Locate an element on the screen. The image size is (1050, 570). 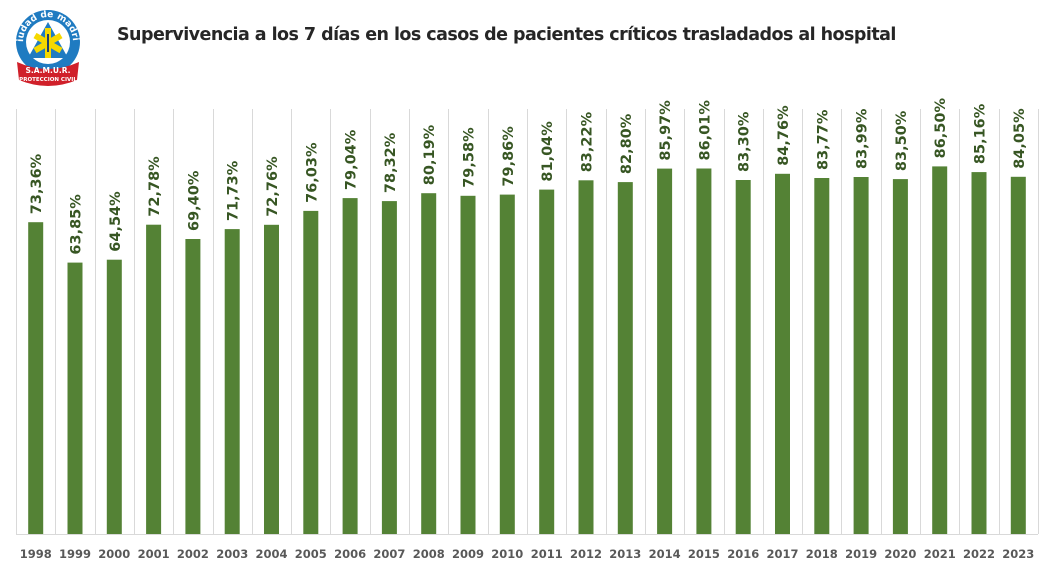
data-label-2002: 69,40% is located at coordinates (194, 200).